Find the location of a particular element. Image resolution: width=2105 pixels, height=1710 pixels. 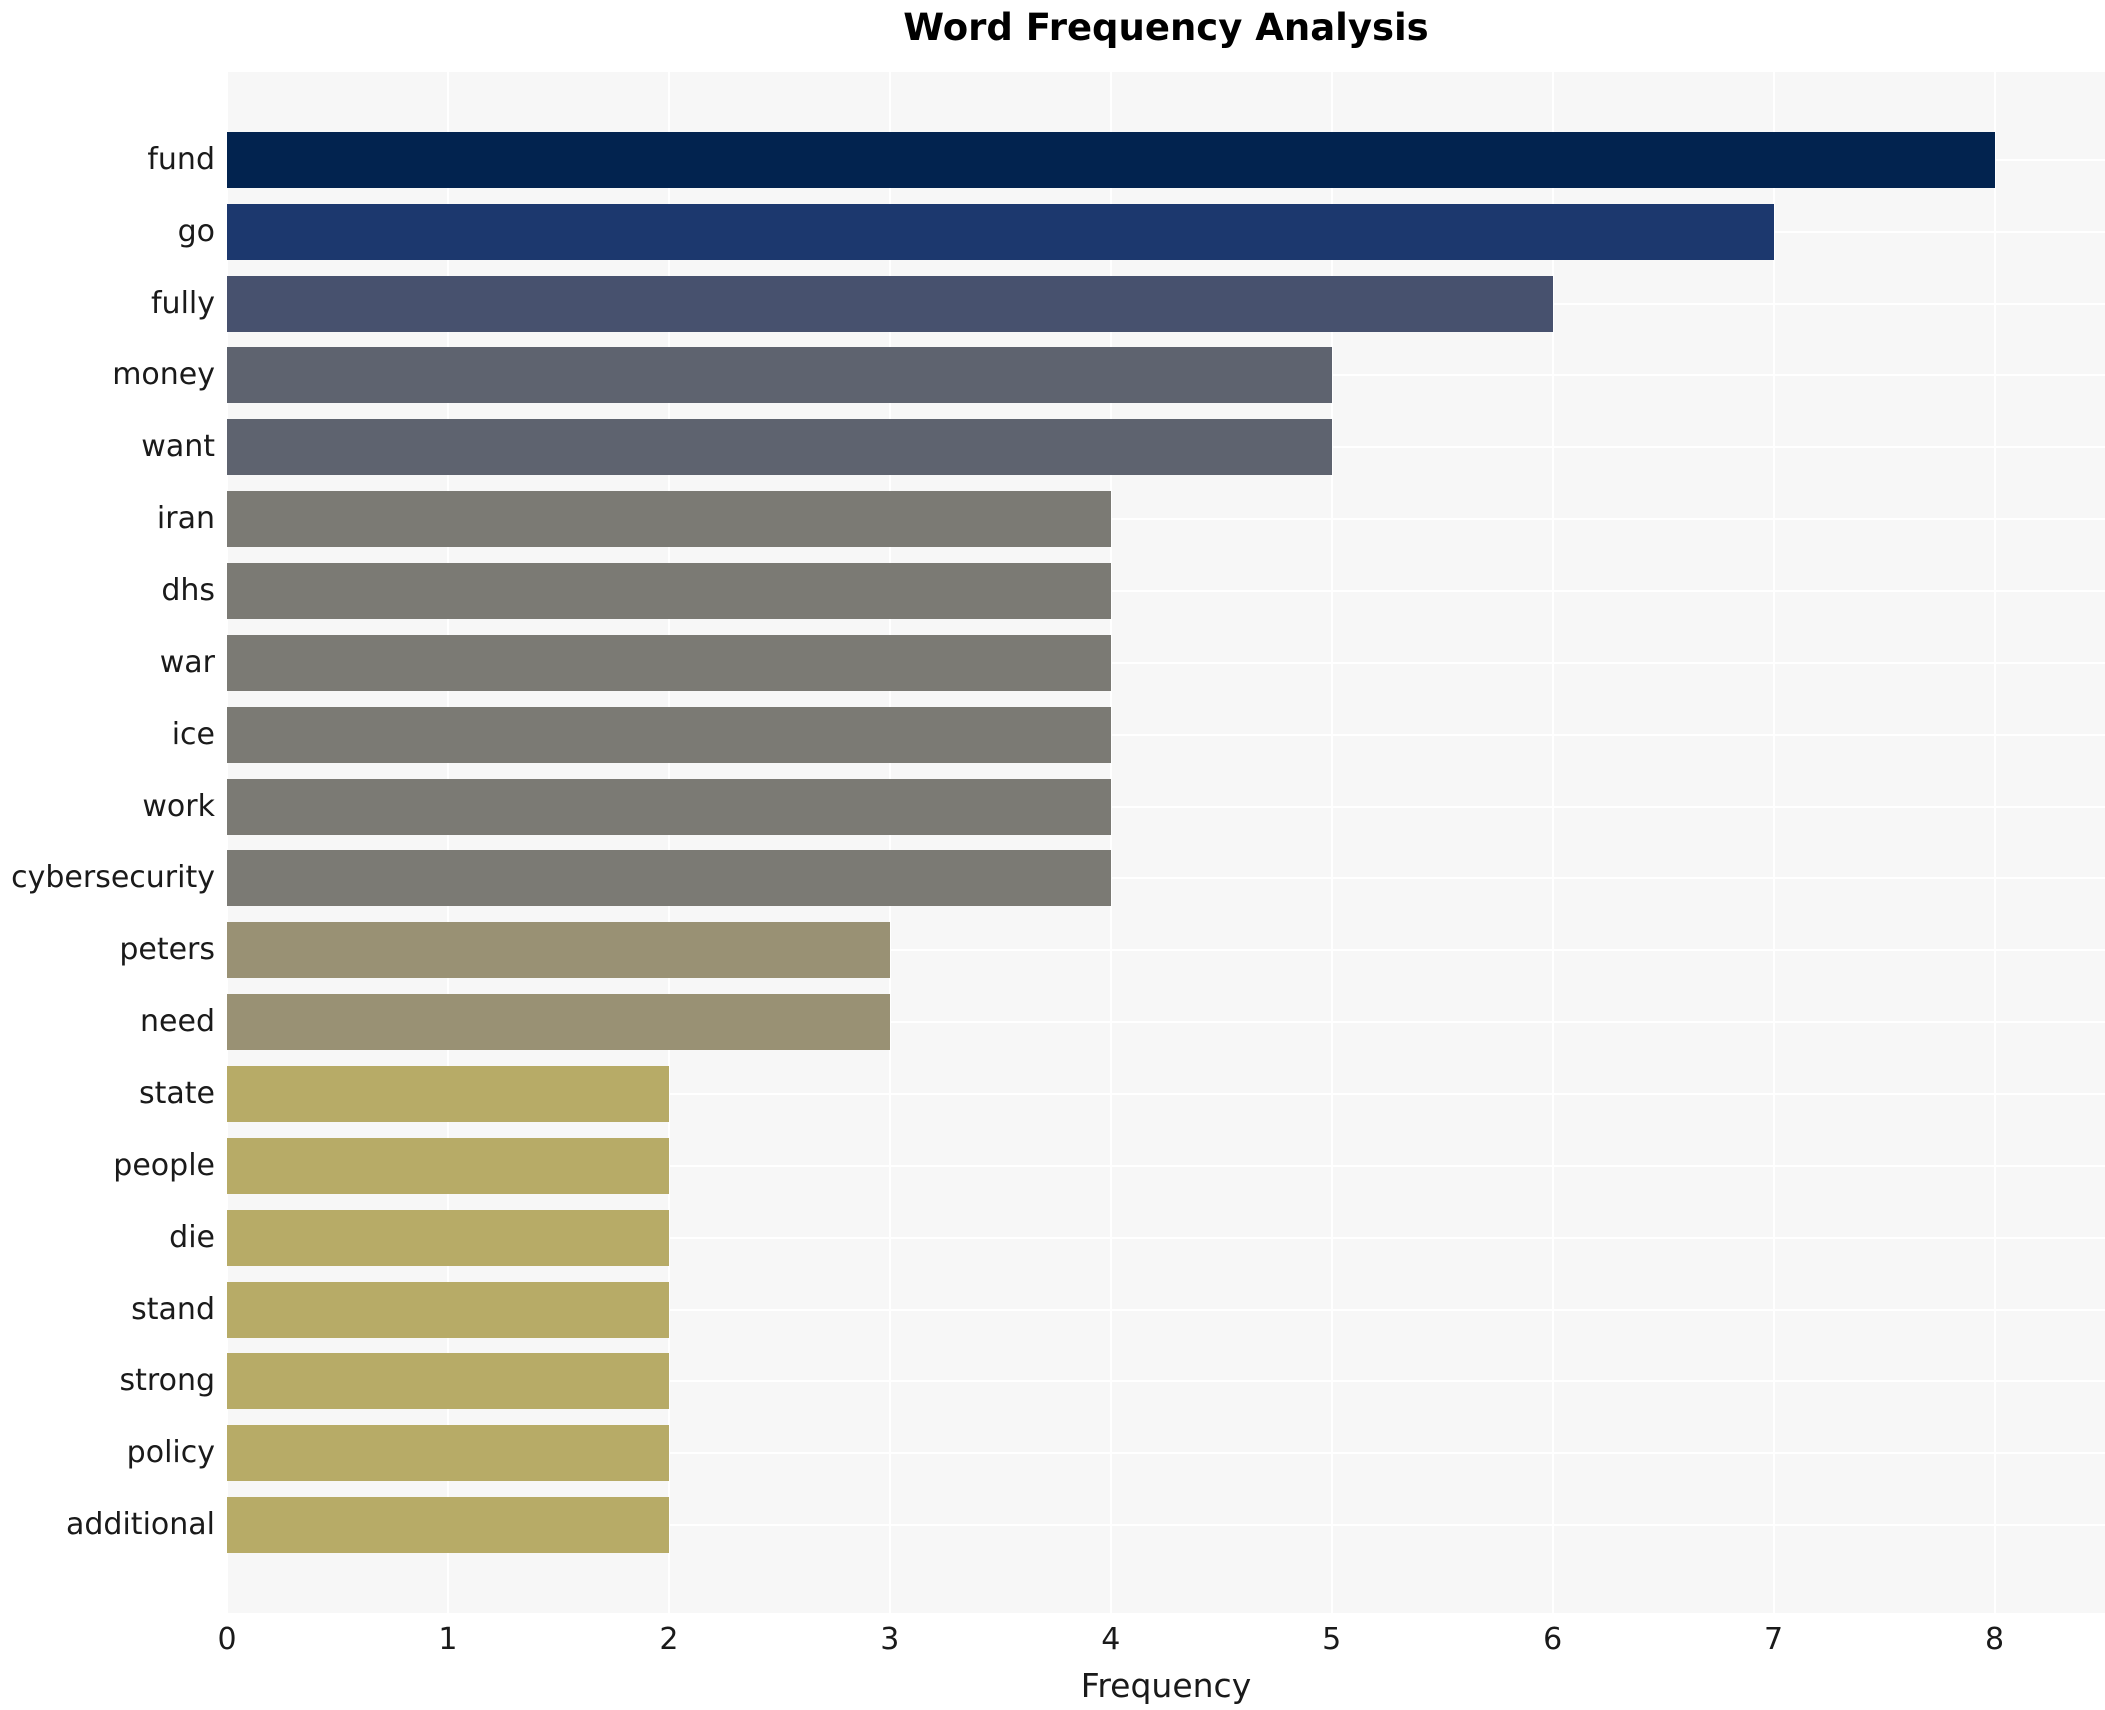

bar-strong is located at coordinates (448, 1381).